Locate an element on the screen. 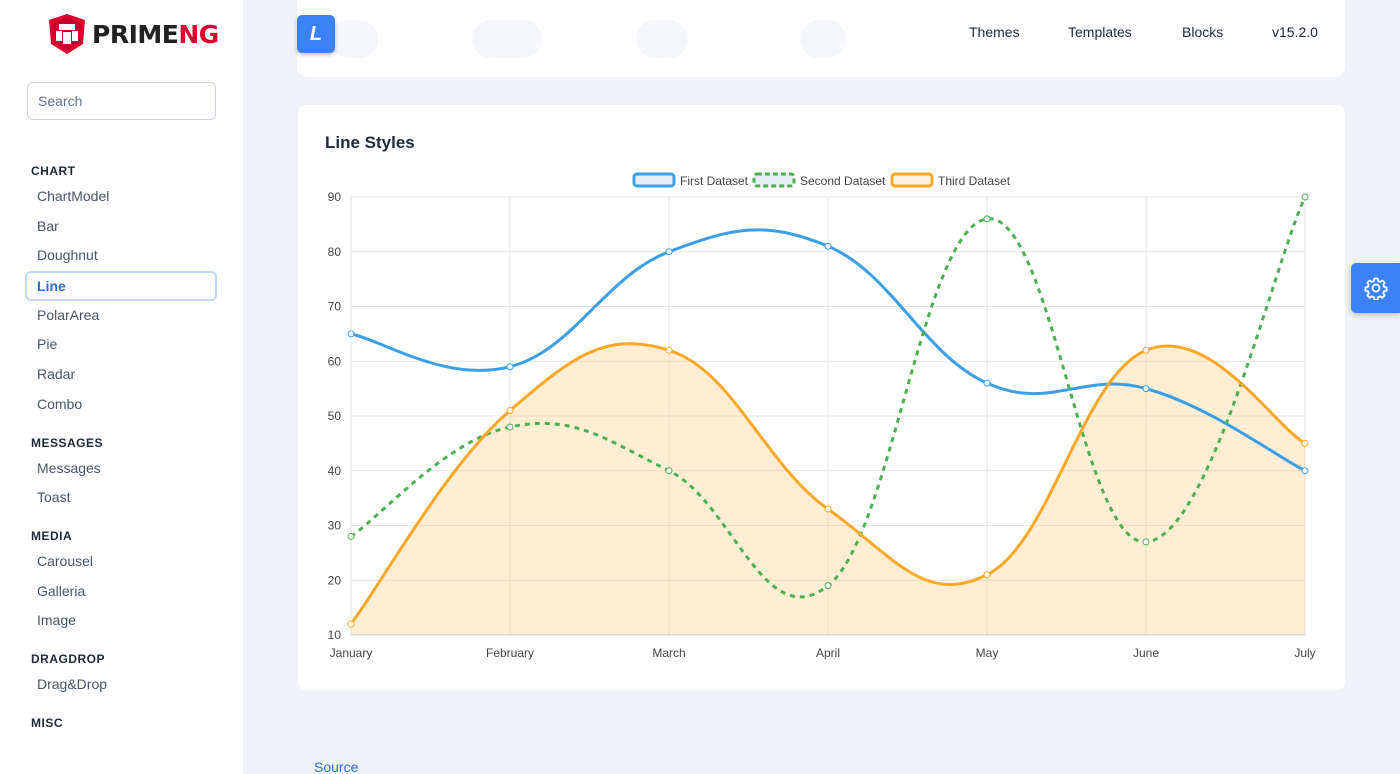 The image size is (1400, 774). sidebar-item-toast: Toast is located at coordinates (54, 497).